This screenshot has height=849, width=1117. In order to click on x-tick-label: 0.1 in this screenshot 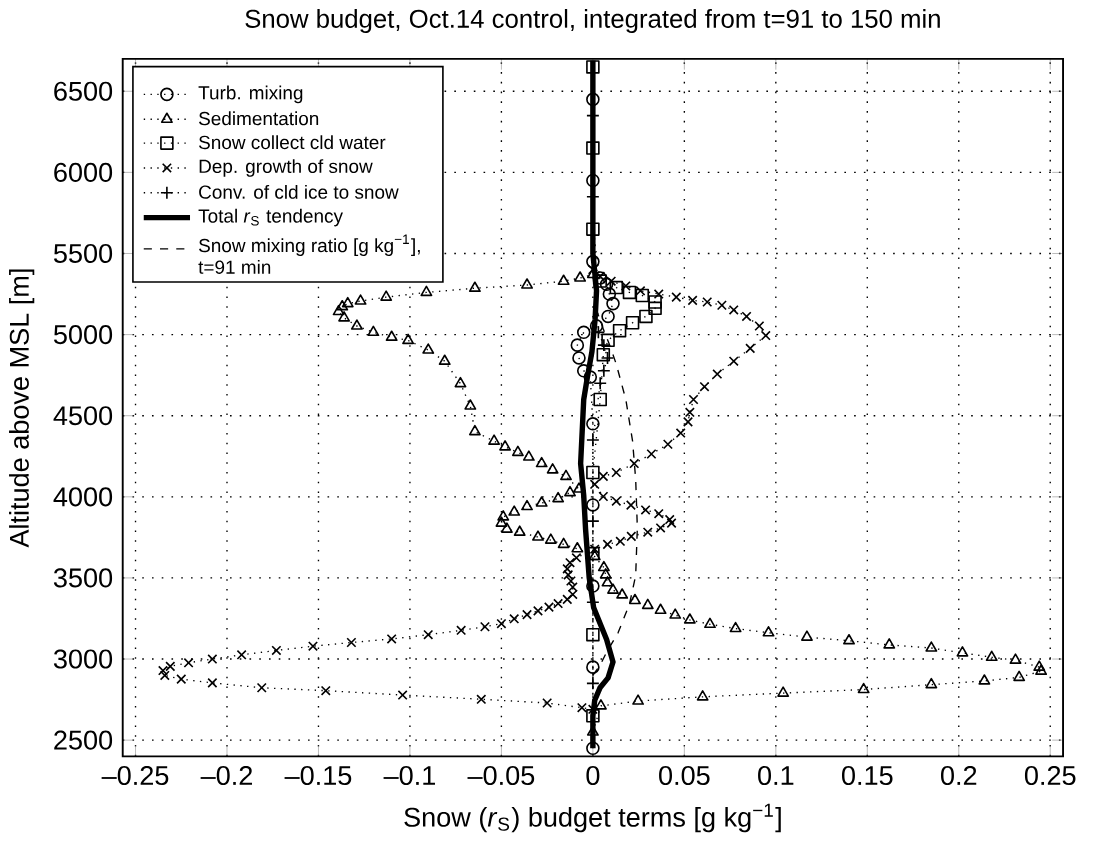, I will do `click(776, 776)`.